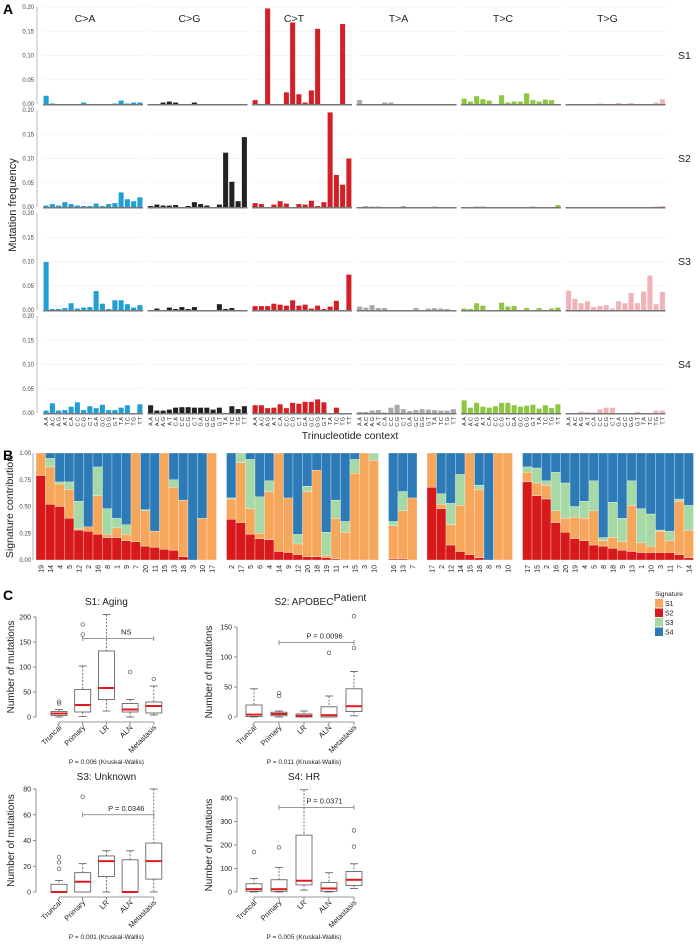  What do you see at coordinates (84, 206) in the screenshot?
I see `bar-S2-C>A-C.G` at bounding box center [84, 206].